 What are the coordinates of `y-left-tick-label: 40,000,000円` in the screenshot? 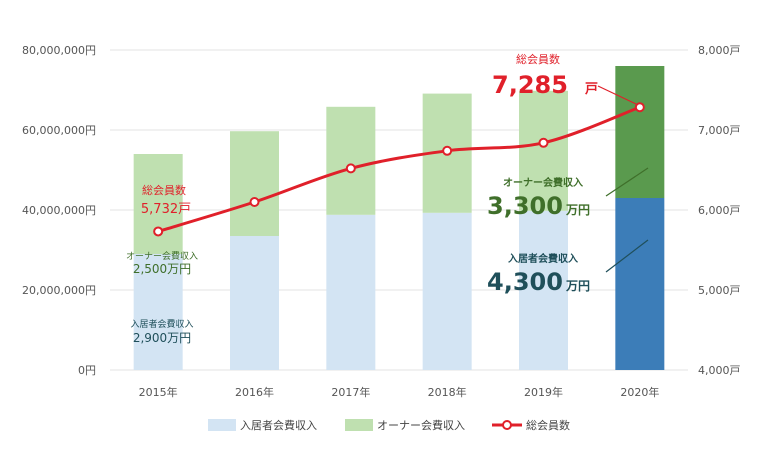 It's located at (59, 210).